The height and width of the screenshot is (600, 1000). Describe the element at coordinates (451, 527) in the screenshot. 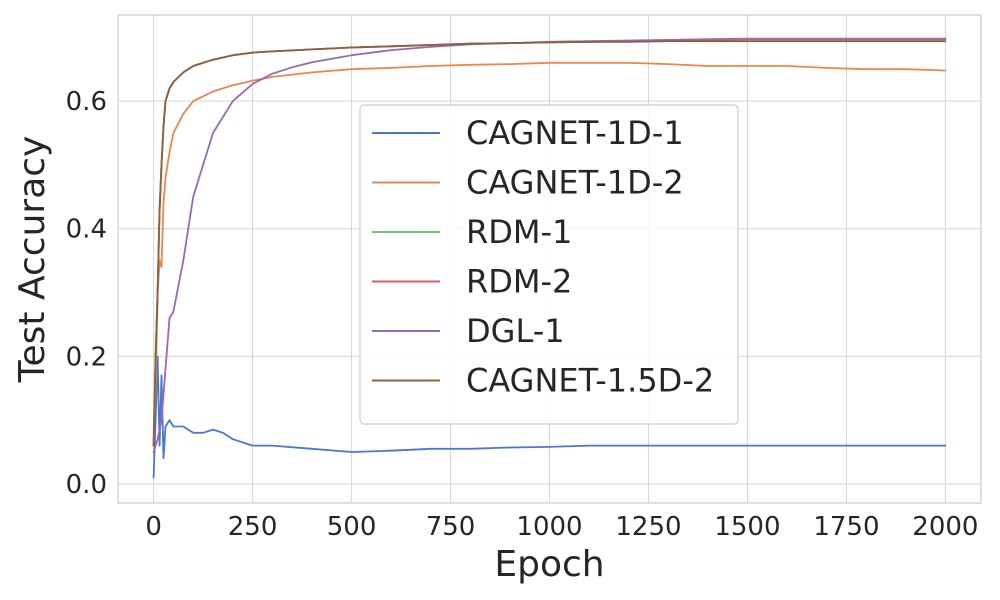

I see `x-tick-label: 750` at that location.